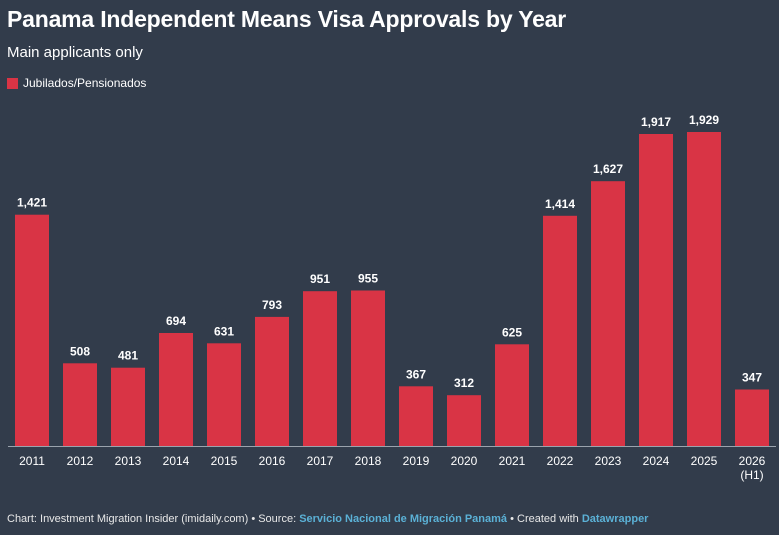  What do you see at coordinates (12, 83) in the screenshot?
I see `legend-swatch` at bounding box center [12, 83].